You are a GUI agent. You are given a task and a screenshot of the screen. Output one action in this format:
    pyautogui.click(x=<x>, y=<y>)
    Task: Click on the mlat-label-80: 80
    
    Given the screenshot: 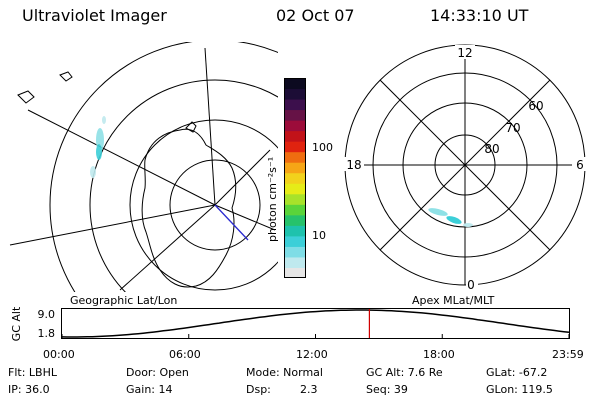 What is the action you would take?
    pyautogui.click(x=491, y=149)
    